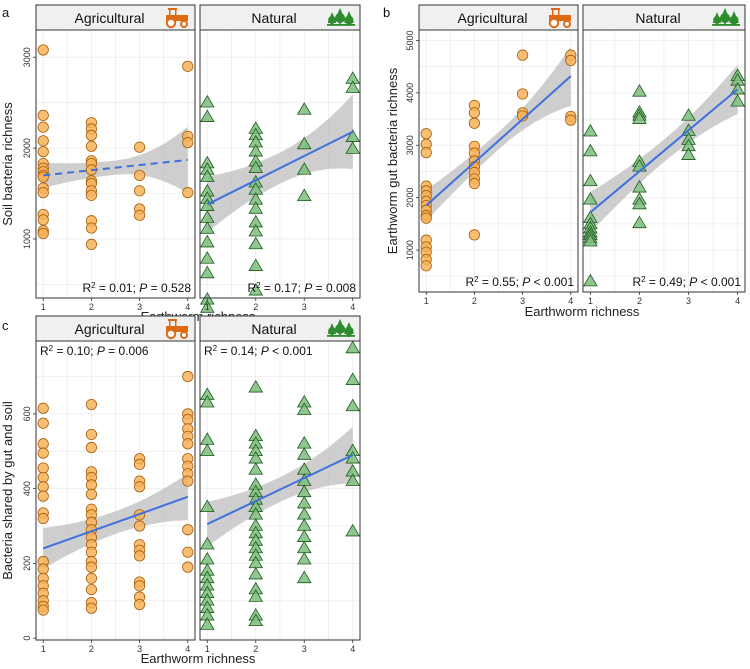  Describe the element at coordinates (519, 282) in the screenshot. I see `stat-annotation: R2 = 0.55; P < 0.001` at that location.